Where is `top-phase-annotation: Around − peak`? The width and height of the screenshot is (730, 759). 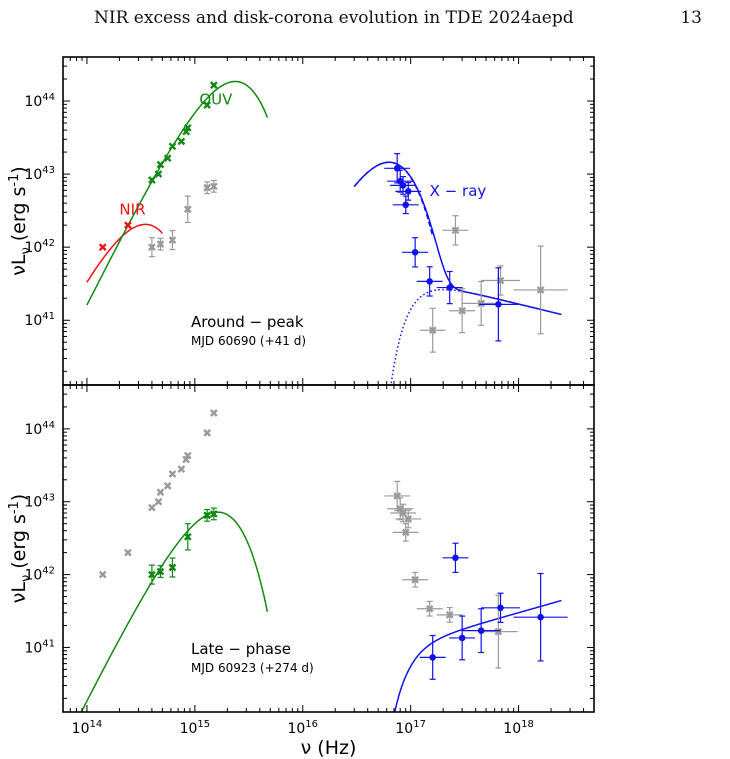
top-phase-annotation: Around − peak is located at coordinates (247, 322).